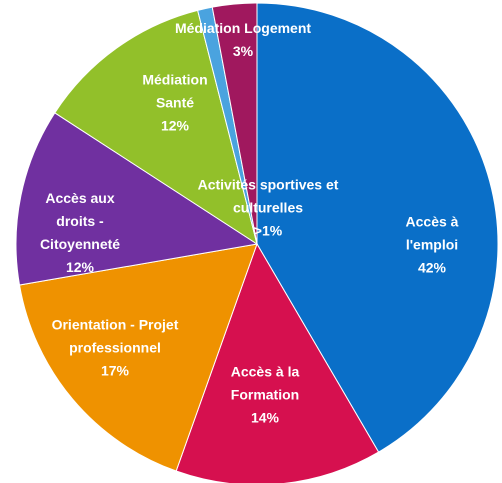  I want to click on value-label: >1%, so click(268, 230).